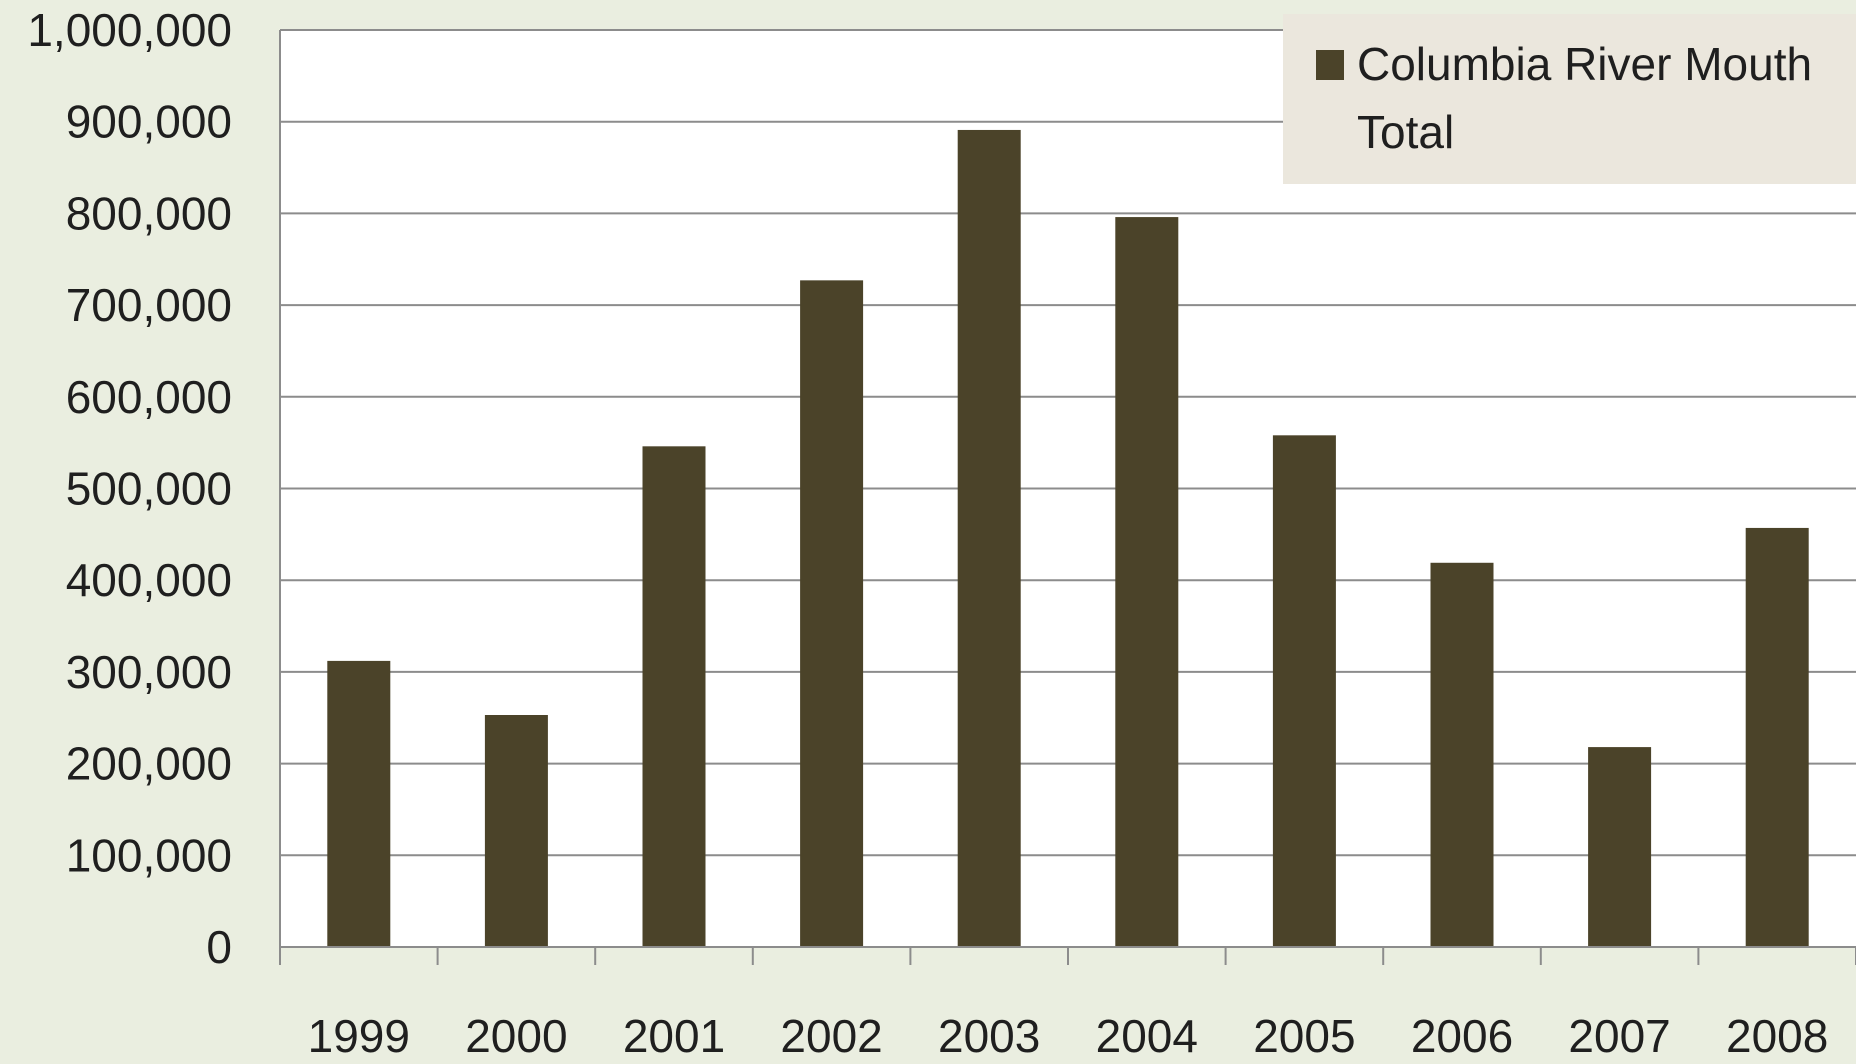  I want to click on y-tick-label: 0, so click(219, 947).